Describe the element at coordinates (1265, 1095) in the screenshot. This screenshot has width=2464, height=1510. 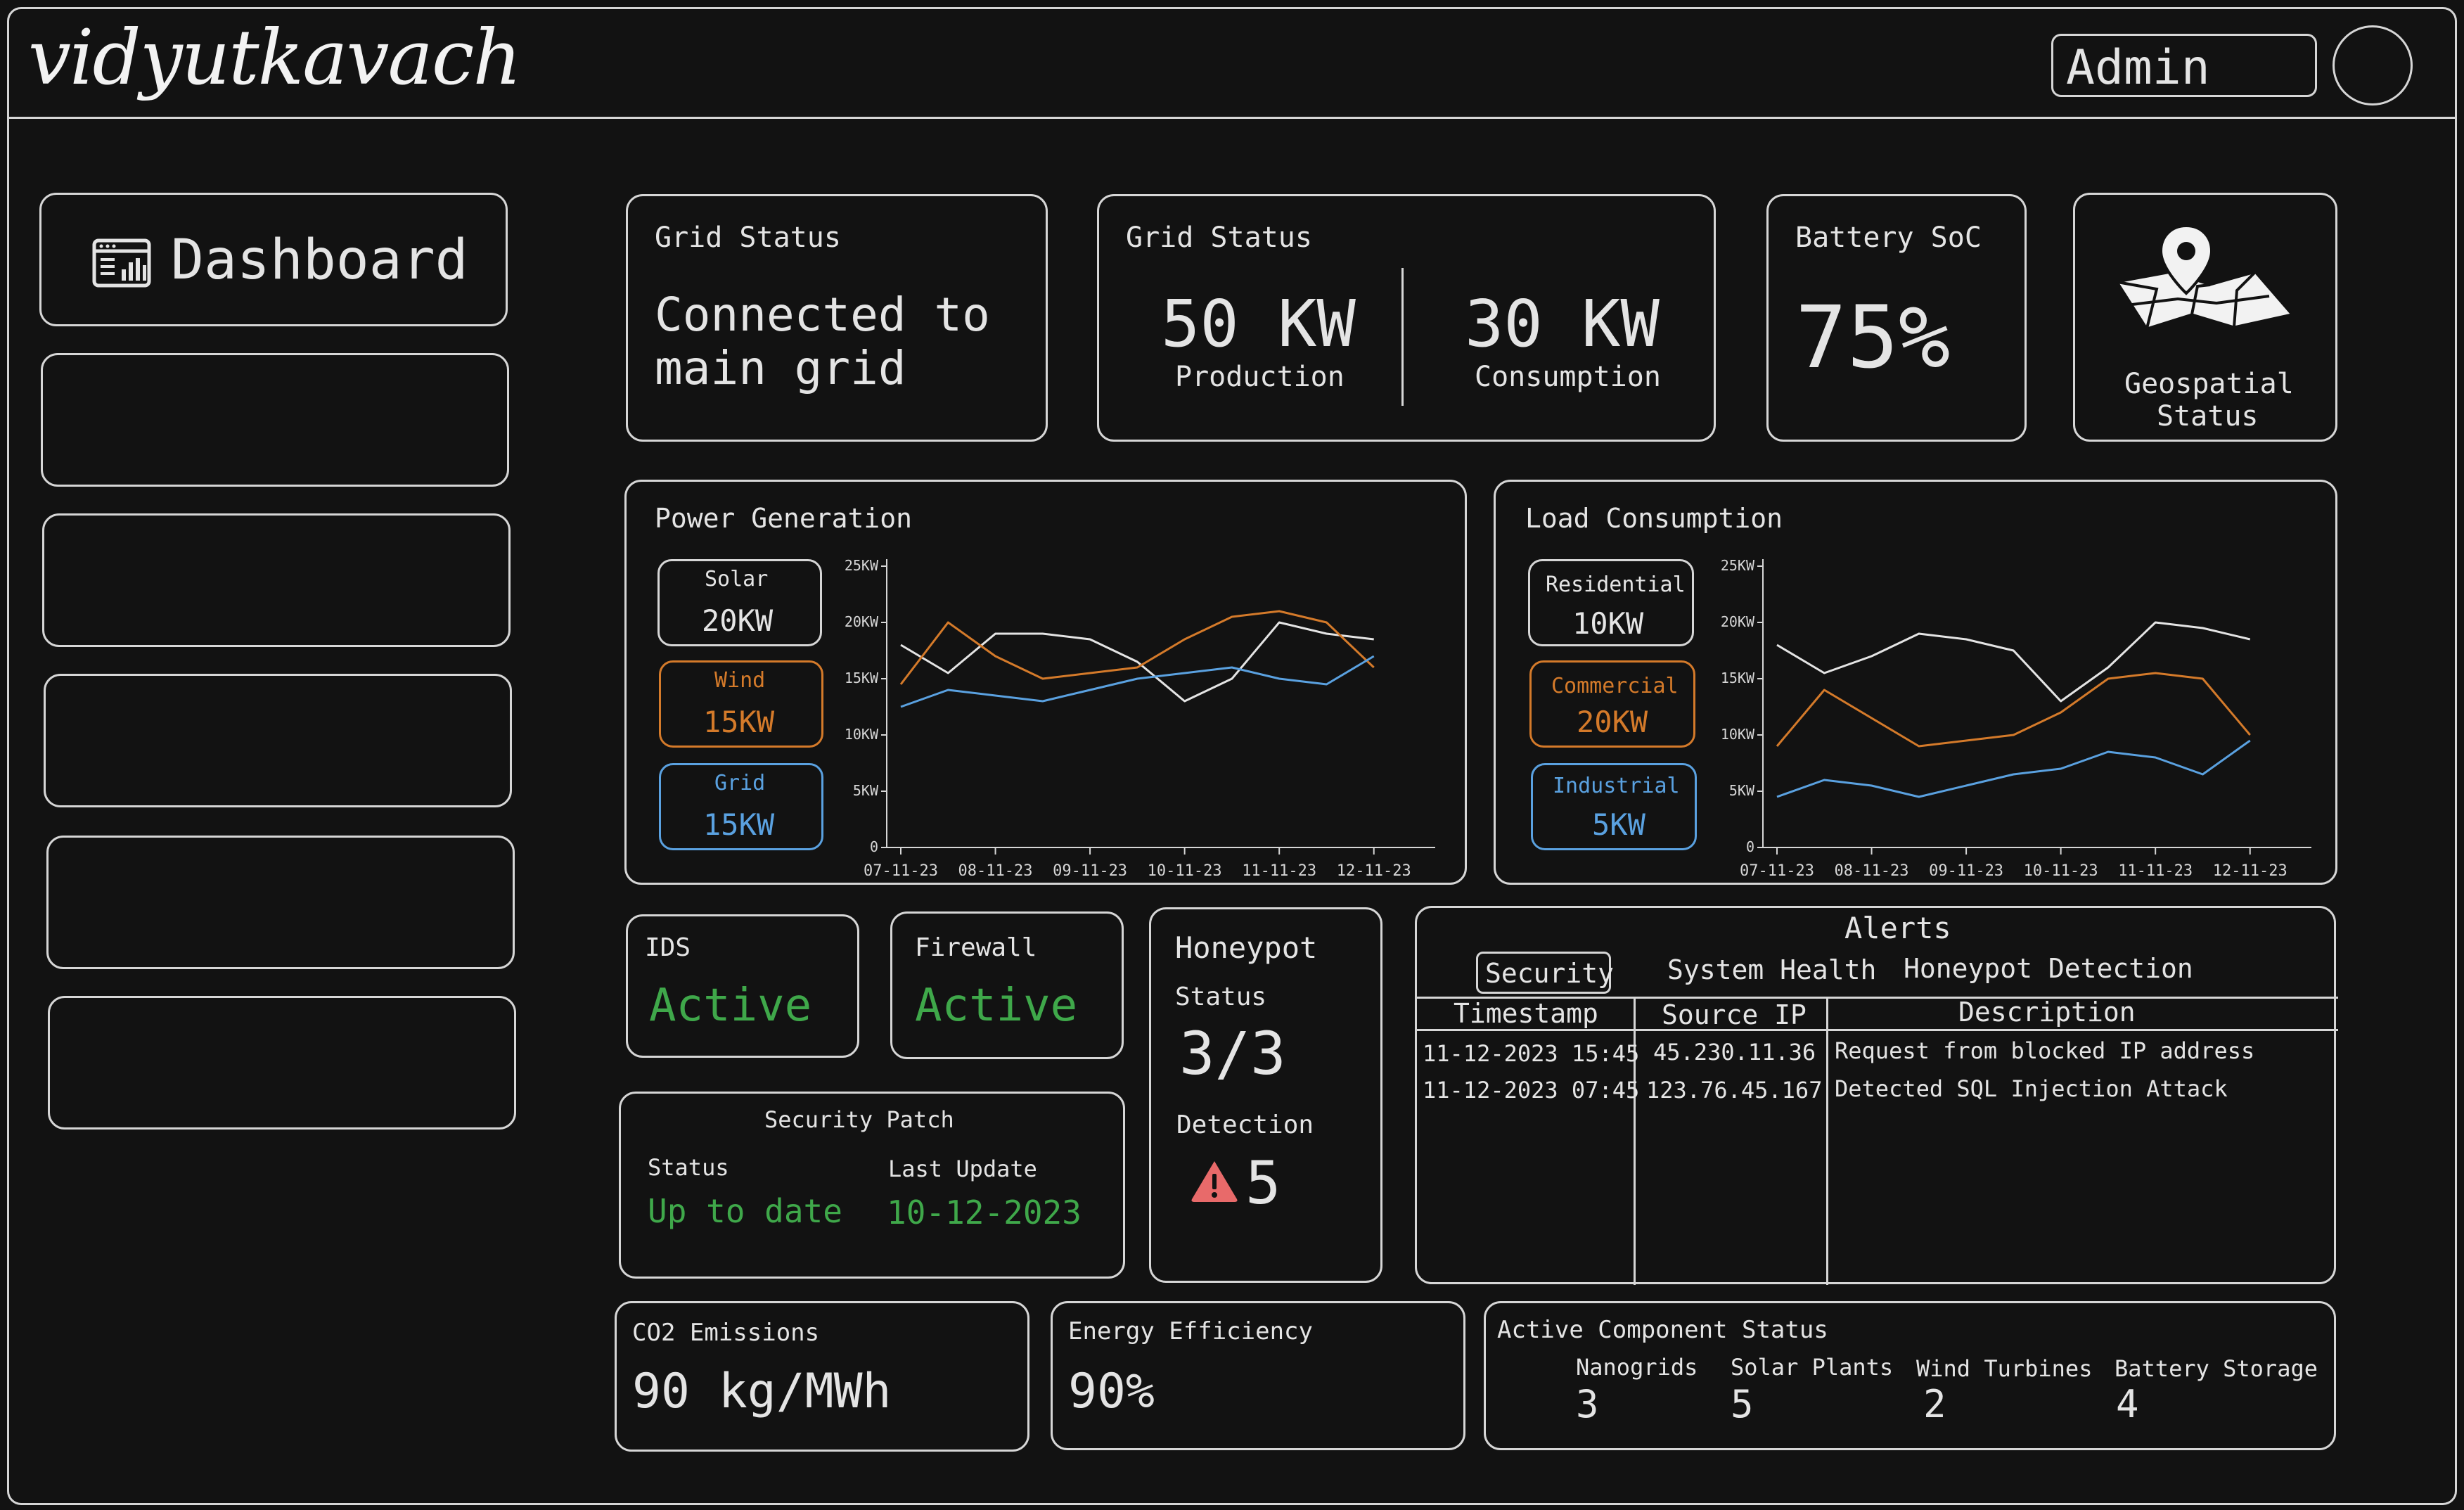
I see `honeypot-card: Honeypot Status 3/3 Detection 5` at that location.